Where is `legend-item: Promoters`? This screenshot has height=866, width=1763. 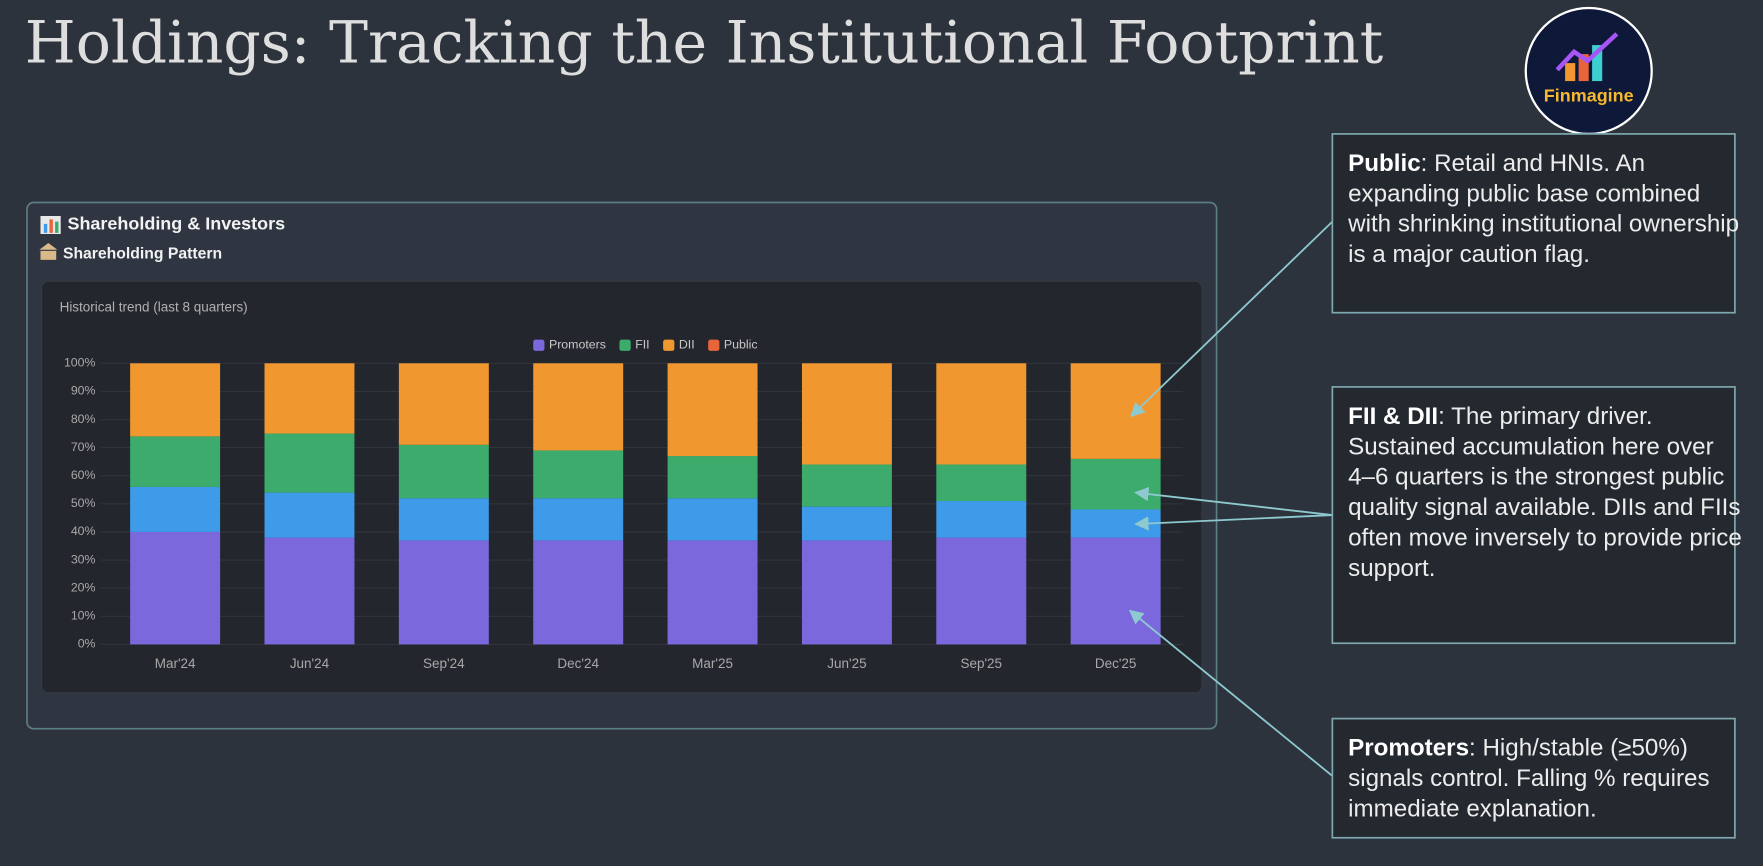
legend-item: Promoters is located at coordinates (569, 345).